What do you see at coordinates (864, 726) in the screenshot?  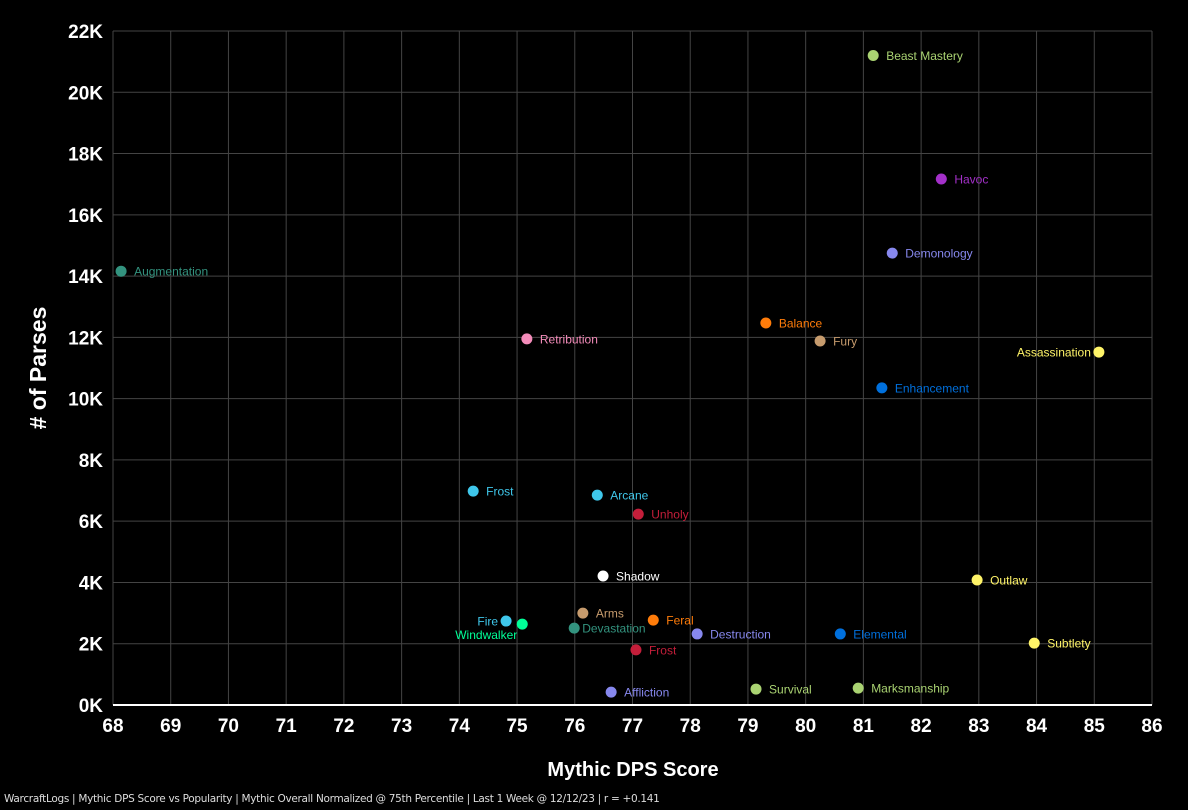 I see `x-tick-label: 81` at bounding box center [864, 726].